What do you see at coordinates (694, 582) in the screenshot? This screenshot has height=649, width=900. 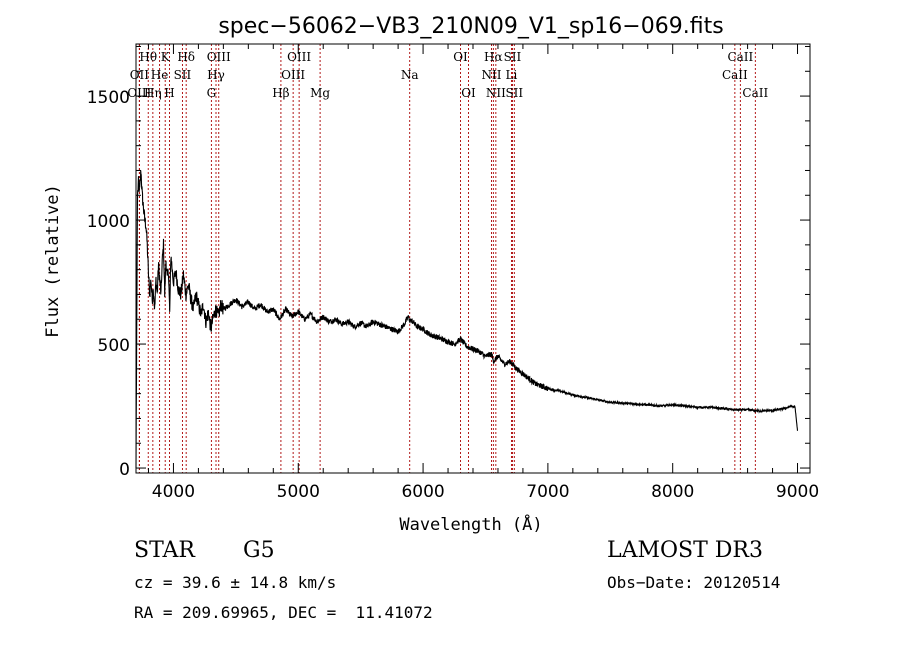 I see `observation-date: Obs−Date: 20120514` at bounding box center [694, 582].